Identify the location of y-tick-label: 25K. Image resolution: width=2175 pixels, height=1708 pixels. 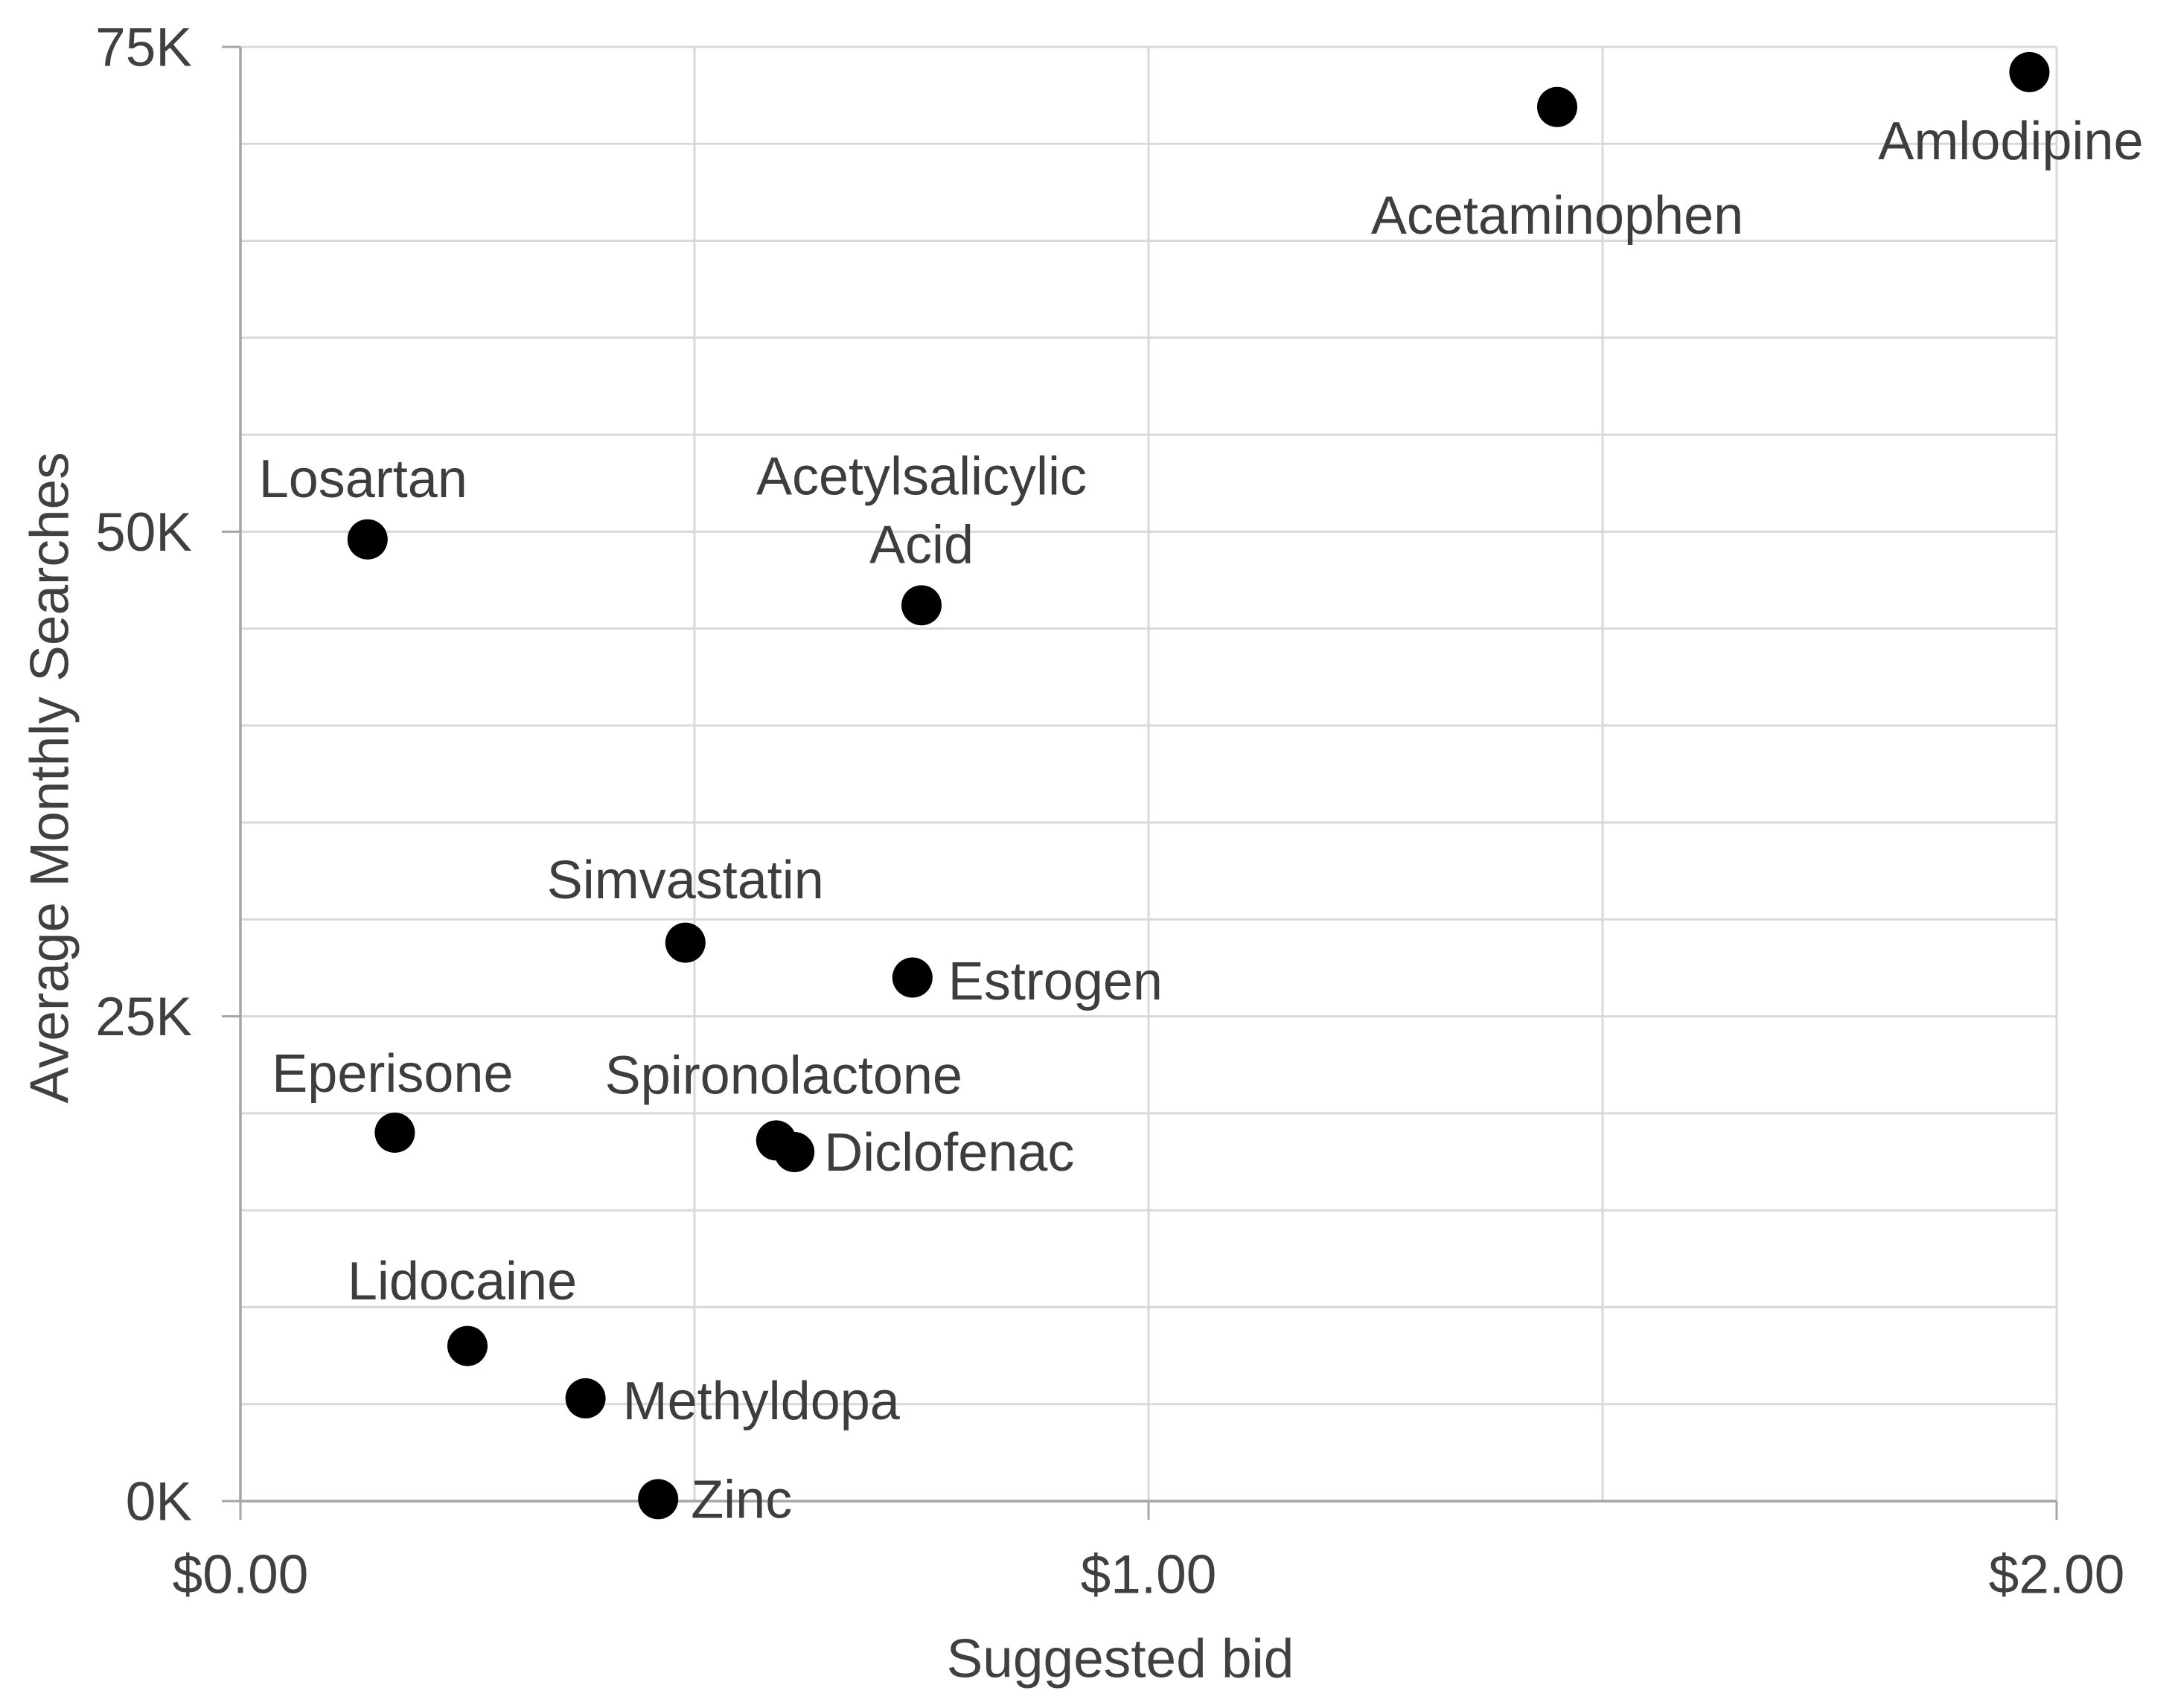
(143, 1017).